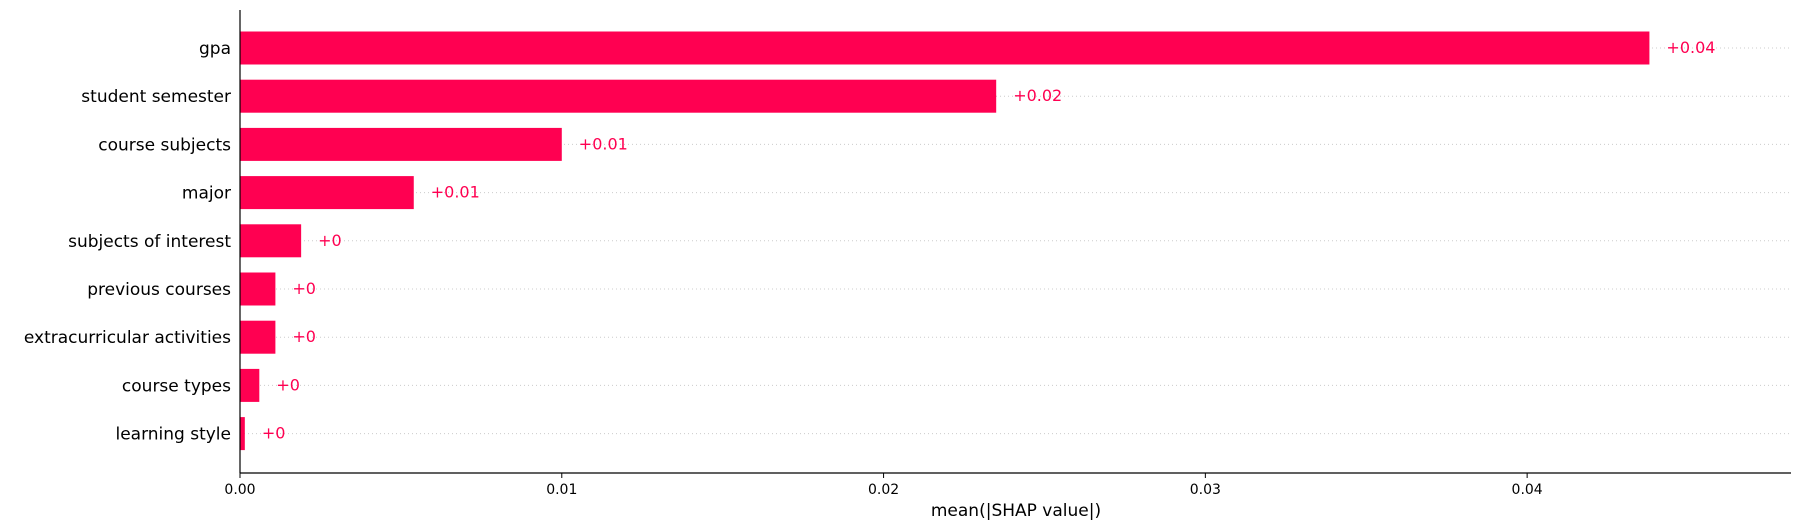  Describe the element at coordinates (215, 49) in the screenshot. I see `category-label: gpa` at that location.